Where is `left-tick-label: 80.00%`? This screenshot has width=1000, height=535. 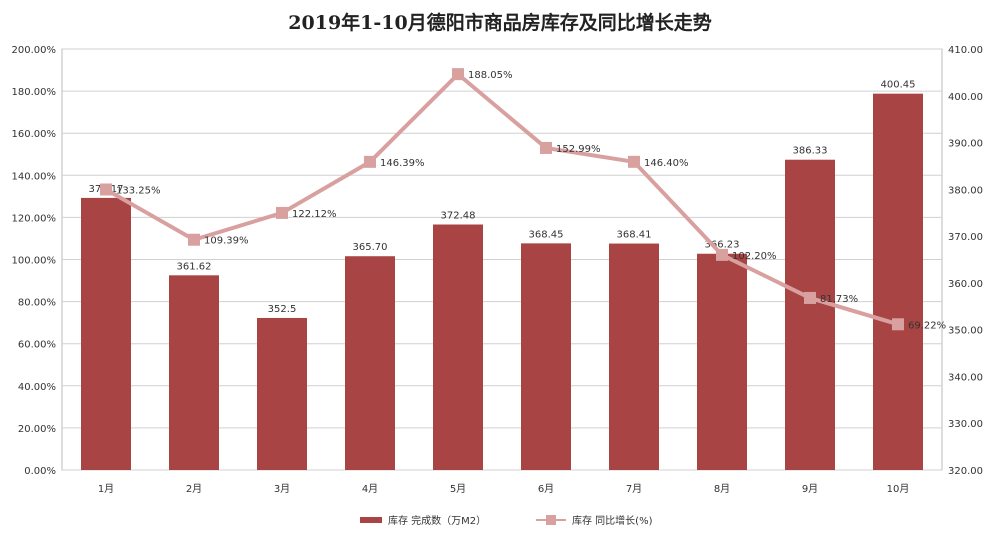 left-tick-label: 80.00% is located at coordinates (37, 303).